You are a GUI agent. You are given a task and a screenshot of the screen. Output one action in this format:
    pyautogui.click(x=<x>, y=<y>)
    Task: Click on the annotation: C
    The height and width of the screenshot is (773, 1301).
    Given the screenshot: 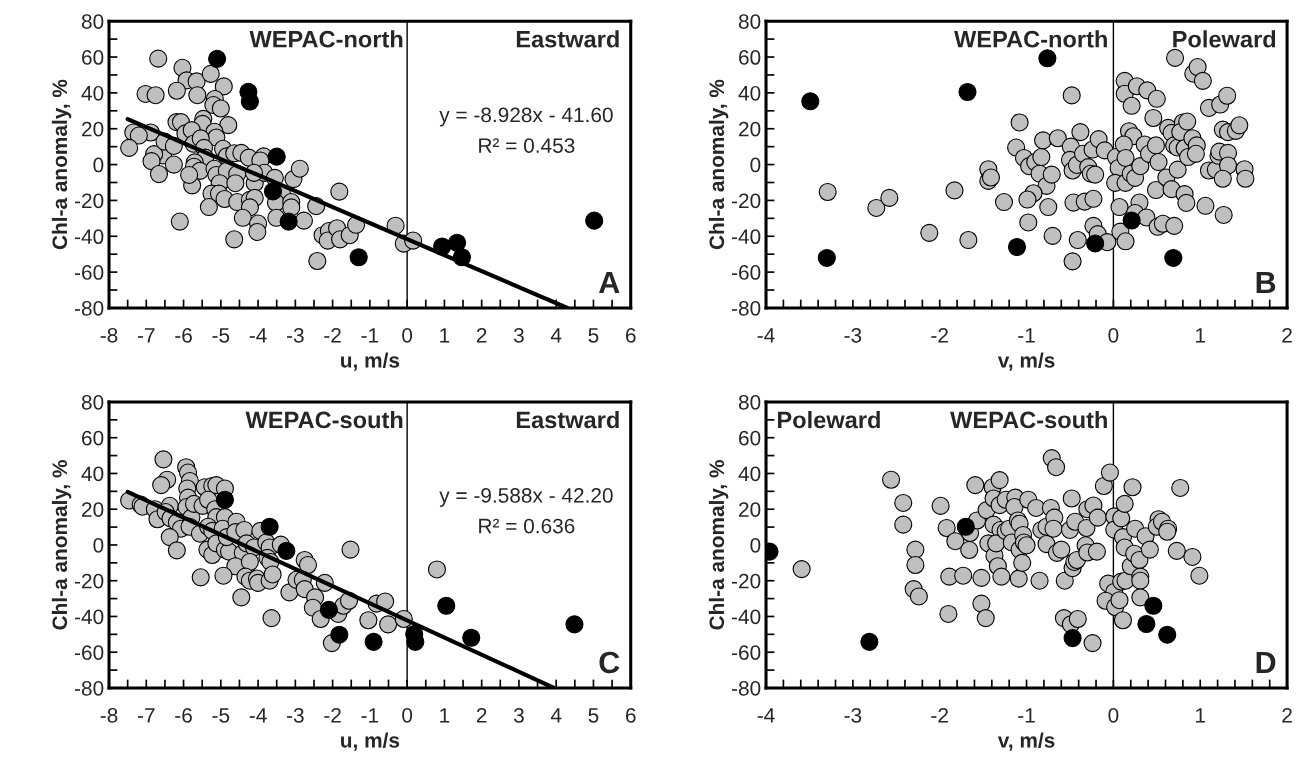 What is the action you would take?
    pyautogui.click(x=609, y=662)
    